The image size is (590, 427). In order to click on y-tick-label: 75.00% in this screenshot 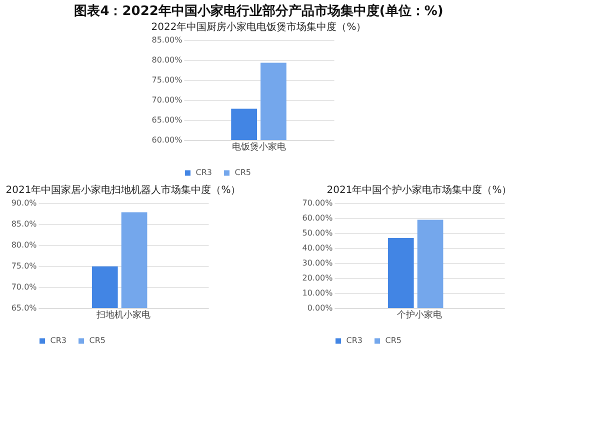, I will do `click(167, 80)`.